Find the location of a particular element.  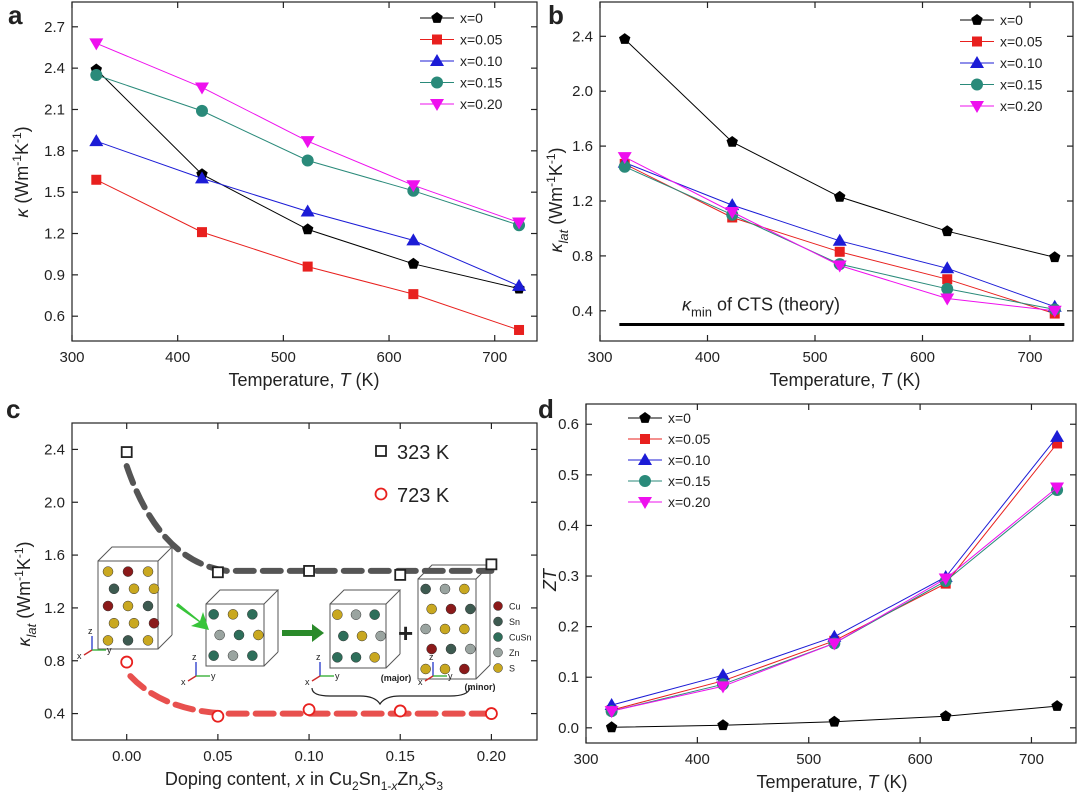

atom-legend-item: CuSn is located at coordinates (512, 637).